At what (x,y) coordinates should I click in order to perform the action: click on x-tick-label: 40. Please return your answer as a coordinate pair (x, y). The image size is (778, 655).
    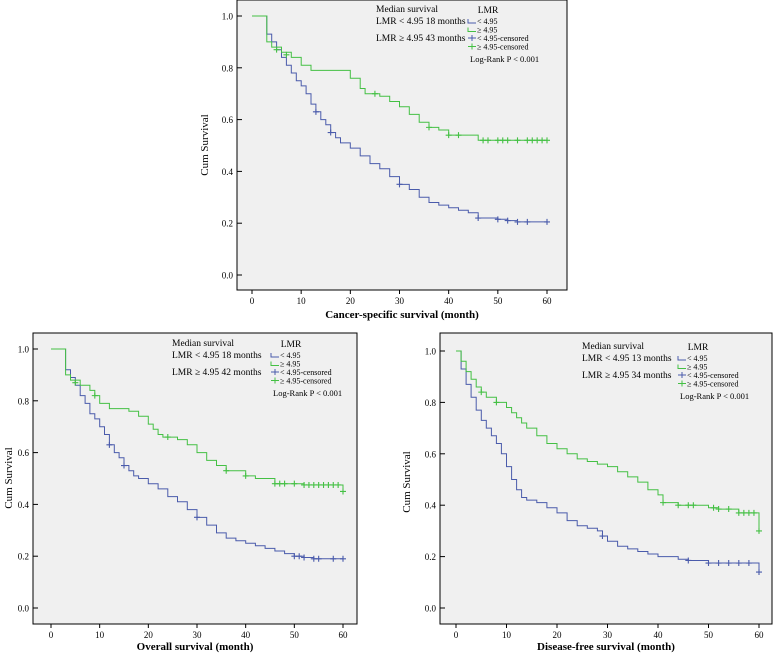
    Looking at the image, I should click on (246, 635).